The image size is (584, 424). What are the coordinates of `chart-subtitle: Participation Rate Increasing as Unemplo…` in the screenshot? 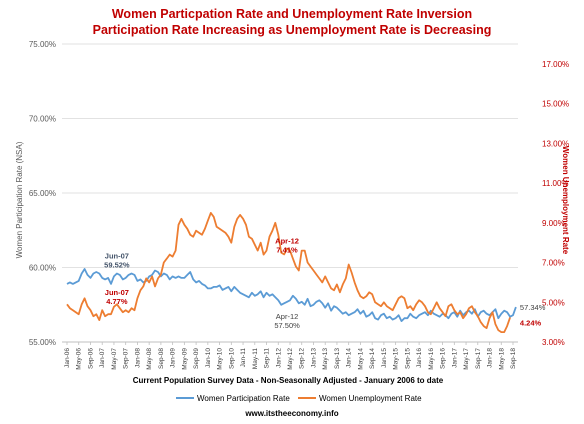 It's located at (292, 30).